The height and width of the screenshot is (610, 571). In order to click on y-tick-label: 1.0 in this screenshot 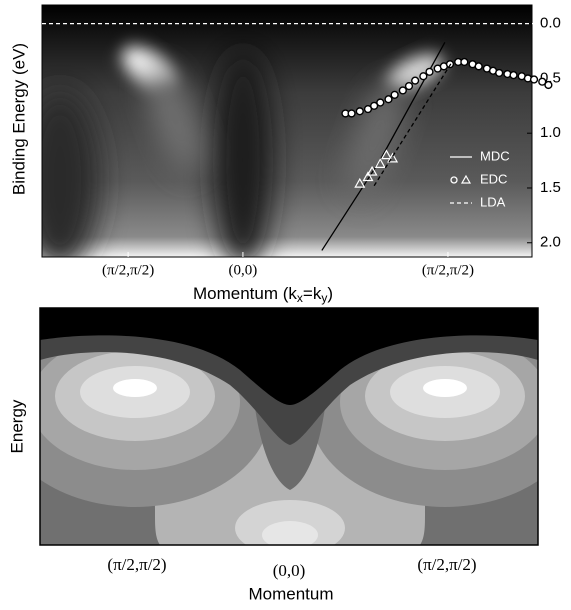, I will do `click(550, 132)`.